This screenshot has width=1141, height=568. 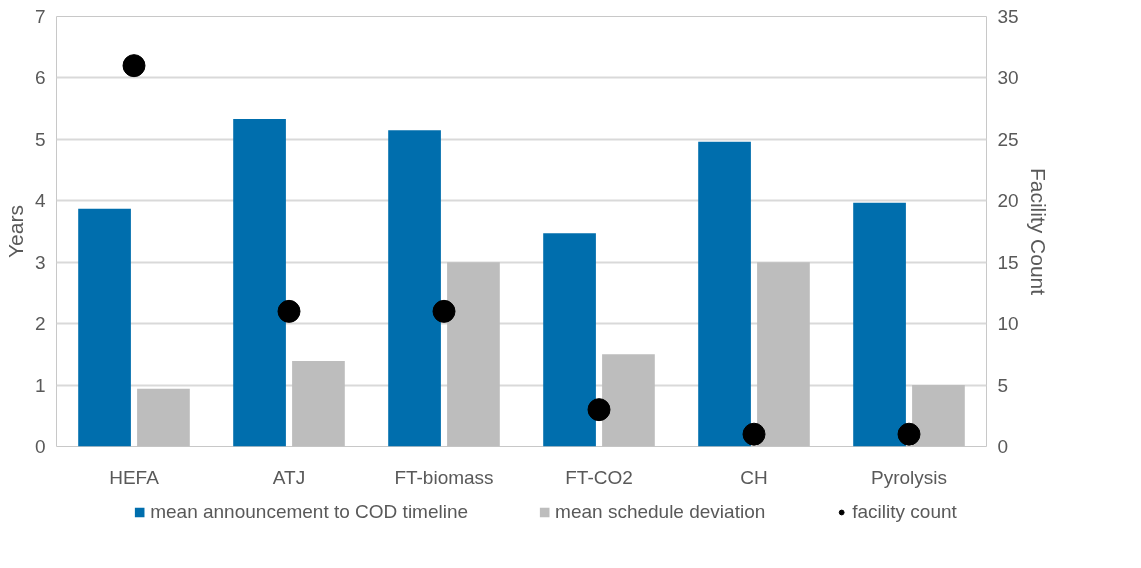 I want to click on x-tick-label: HEFA, so click(x=134, y=477).